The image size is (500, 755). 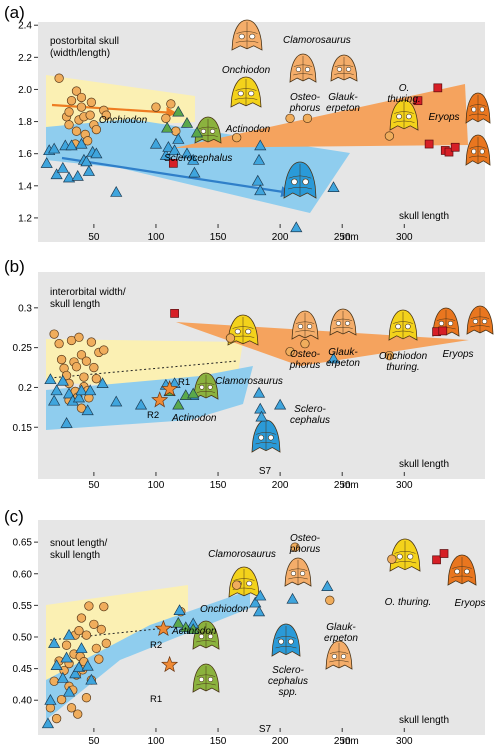 What do you see at coordinates (246, 92) in the screenshot?
I see `onchiodon-skull-icon` at bounding box center [246, 92].